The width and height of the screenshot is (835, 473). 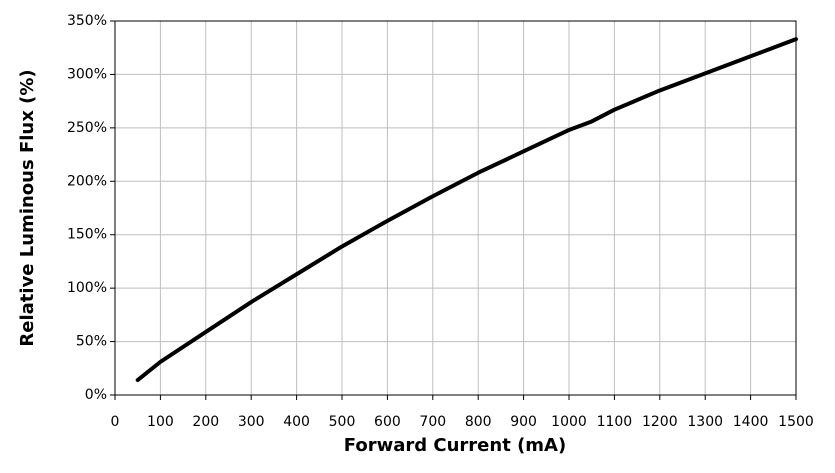 I want to click on x-tick-label: 1500, so click(x=796, y=422).